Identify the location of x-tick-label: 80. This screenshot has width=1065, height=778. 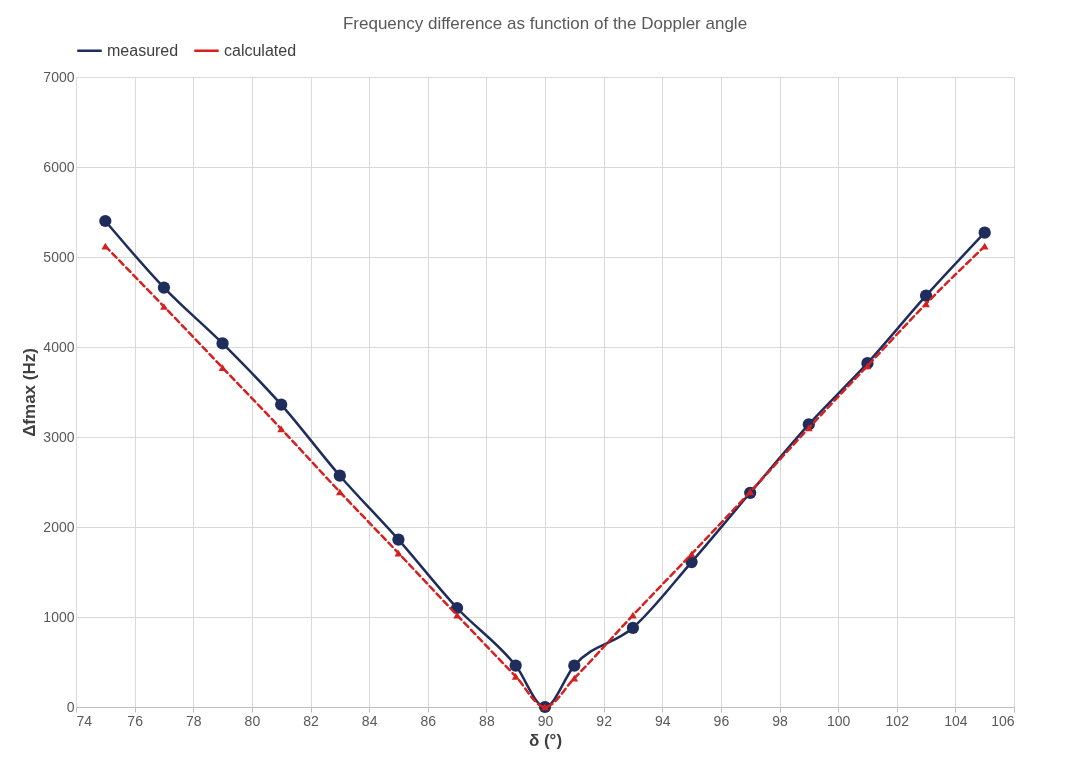
(252, 720).